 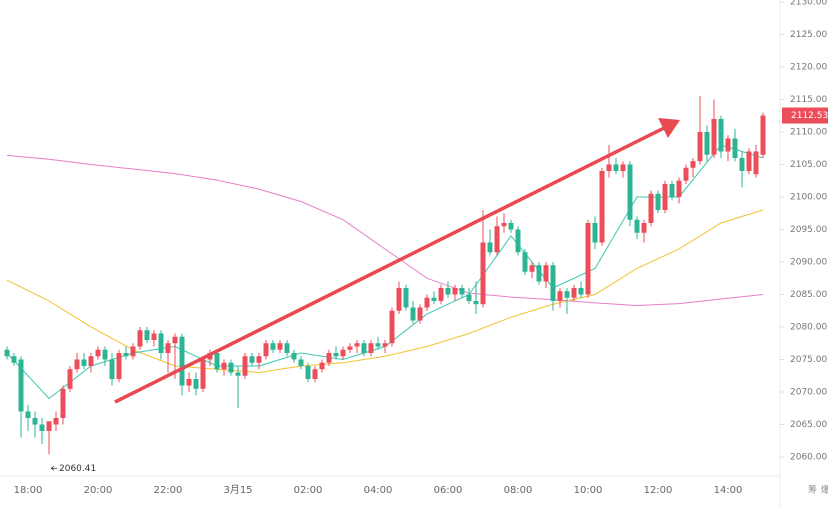 I want to click on y-tick-label: 2065.00, so click(x=808, y=425).